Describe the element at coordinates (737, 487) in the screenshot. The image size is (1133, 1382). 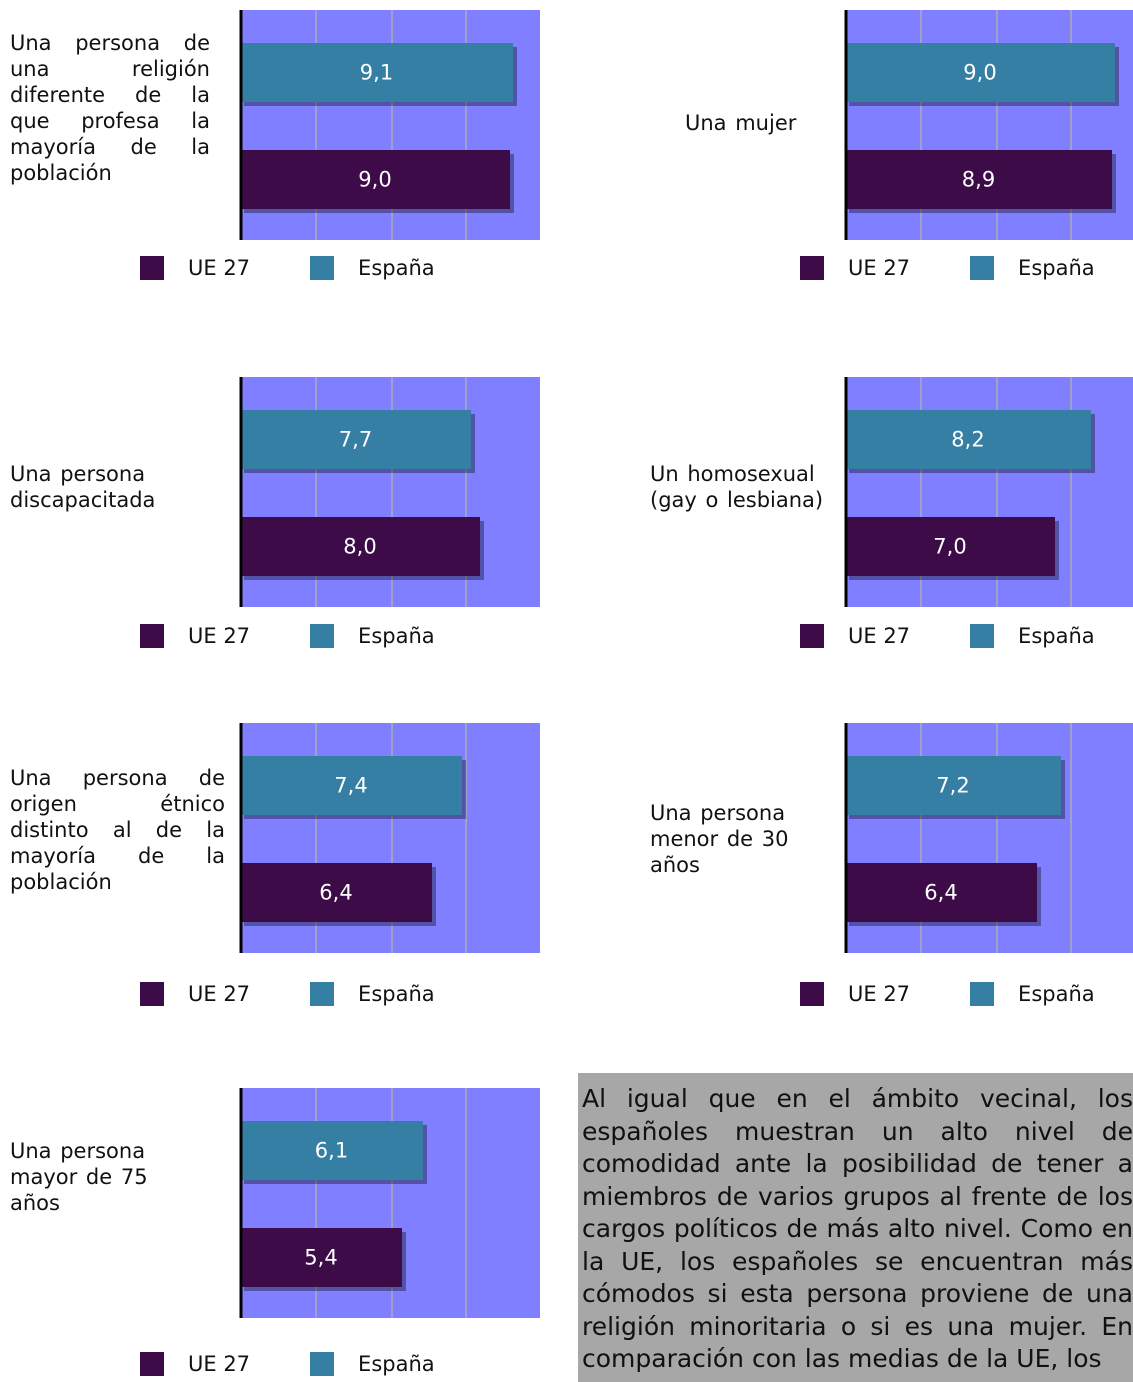
I see `category-label: Un homosexual (gay o lesbiana)` at that location.